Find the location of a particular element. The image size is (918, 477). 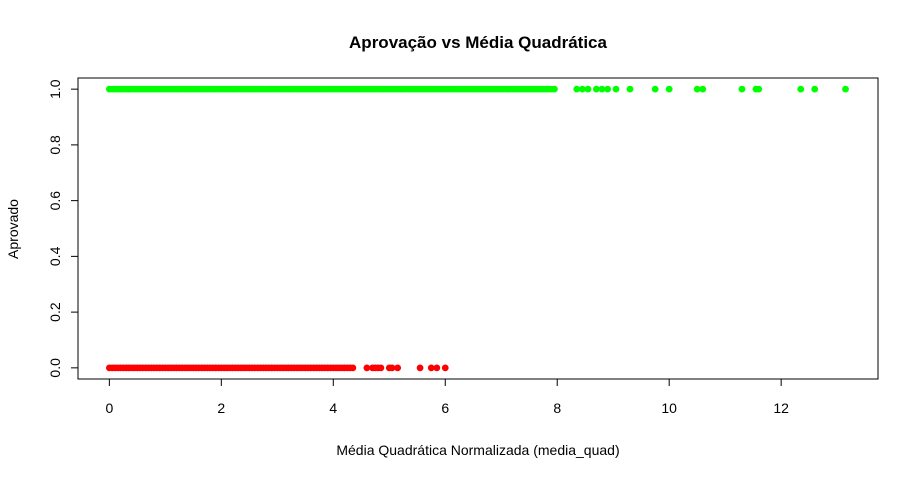

x-tick-label: 12 is located at coordinates (781, 408).